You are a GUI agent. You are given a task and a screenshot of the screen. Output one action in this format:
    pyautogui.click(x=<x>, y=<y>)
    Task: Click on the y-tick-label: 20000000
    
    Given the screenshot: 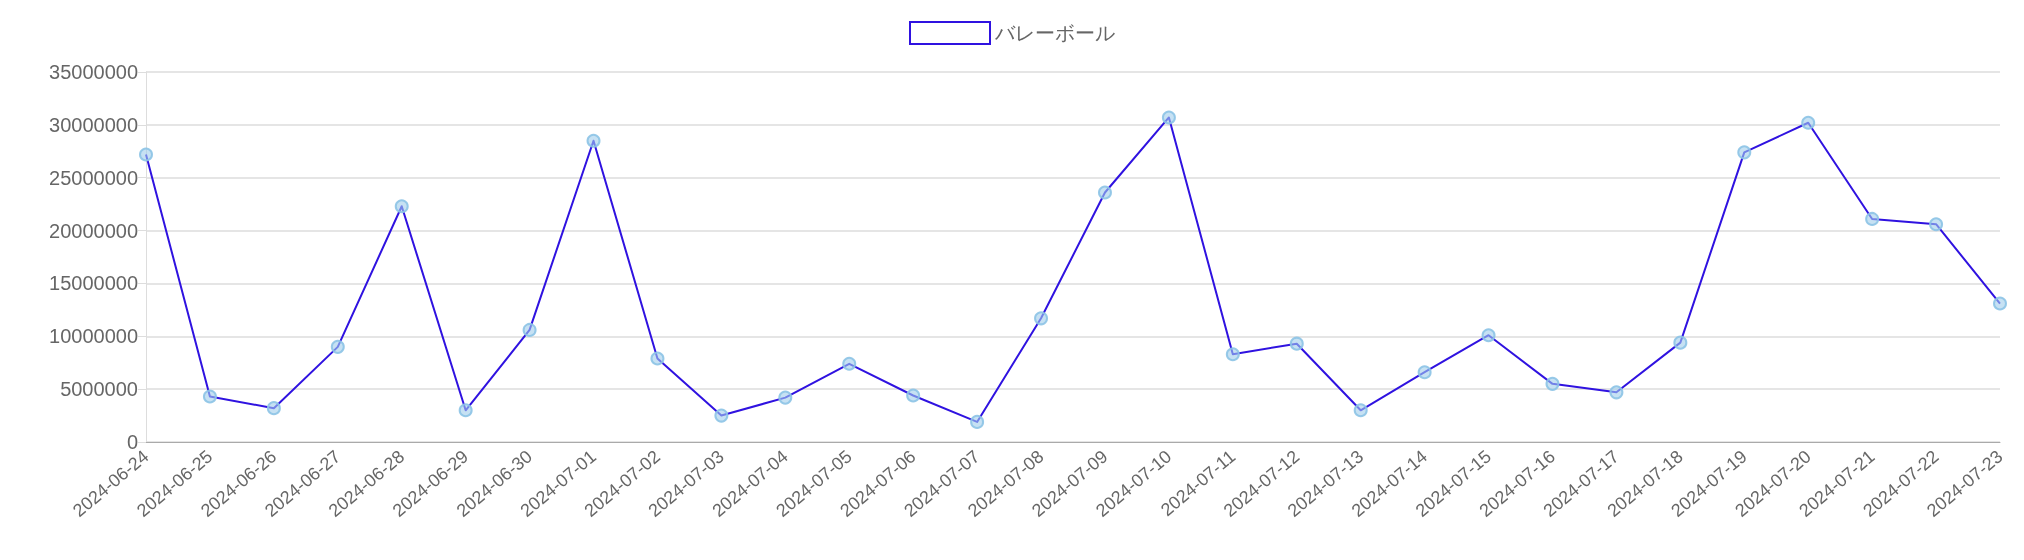 What is the action you would take?
    pyautogui.click(x=93, y=230)
    